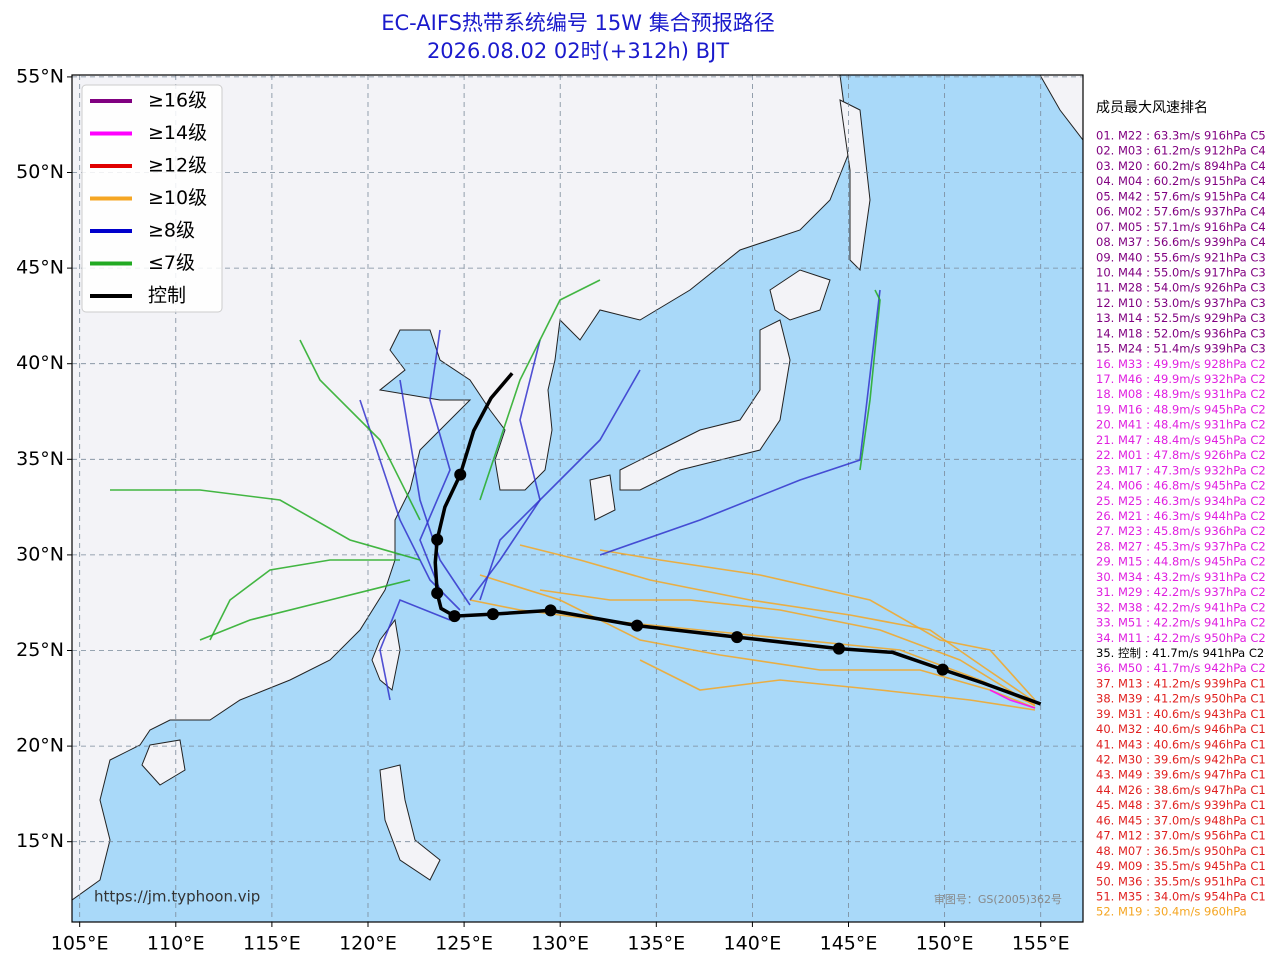 The height and width of the screenshot is (974, 1280). Describe the element at coordinates (1181, 227) in the screenshot. I see `ranking-entry: 07. M05 : 57.1m/s 916hPa C4` at that location.